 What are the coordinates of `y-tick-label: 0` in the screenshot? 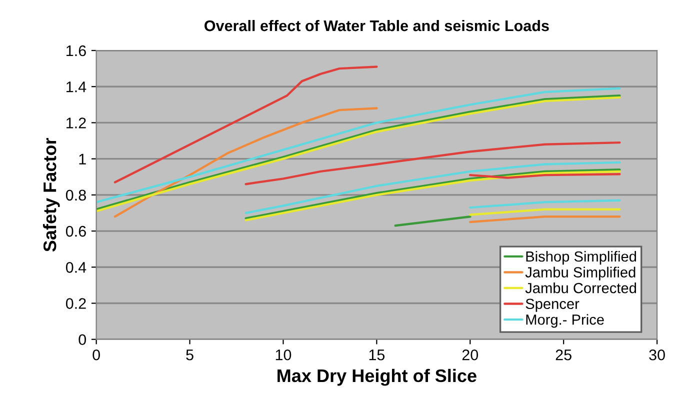 It's located at (82, 340).